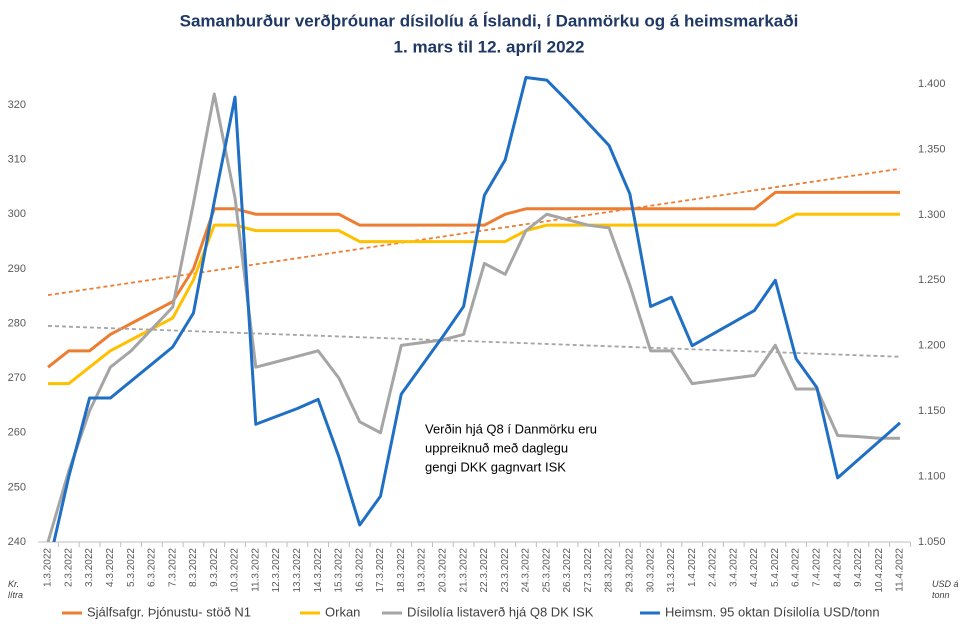 This screenshot has height=639, width=978. I want to click on y-tick-label: 270, so click(17, 378).